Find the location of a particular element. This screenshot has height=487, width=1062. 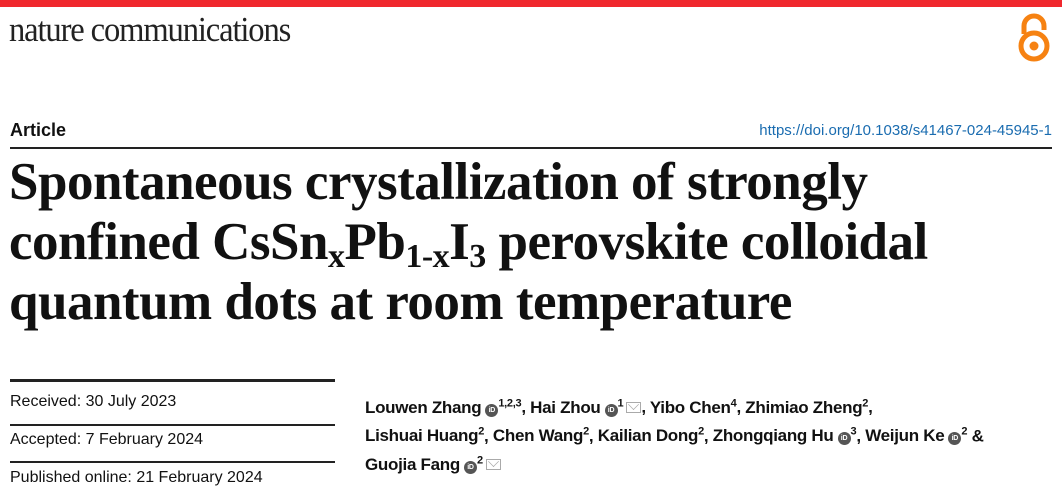

author: Guojia Fang iD2 is located at coordinates (433, 464).